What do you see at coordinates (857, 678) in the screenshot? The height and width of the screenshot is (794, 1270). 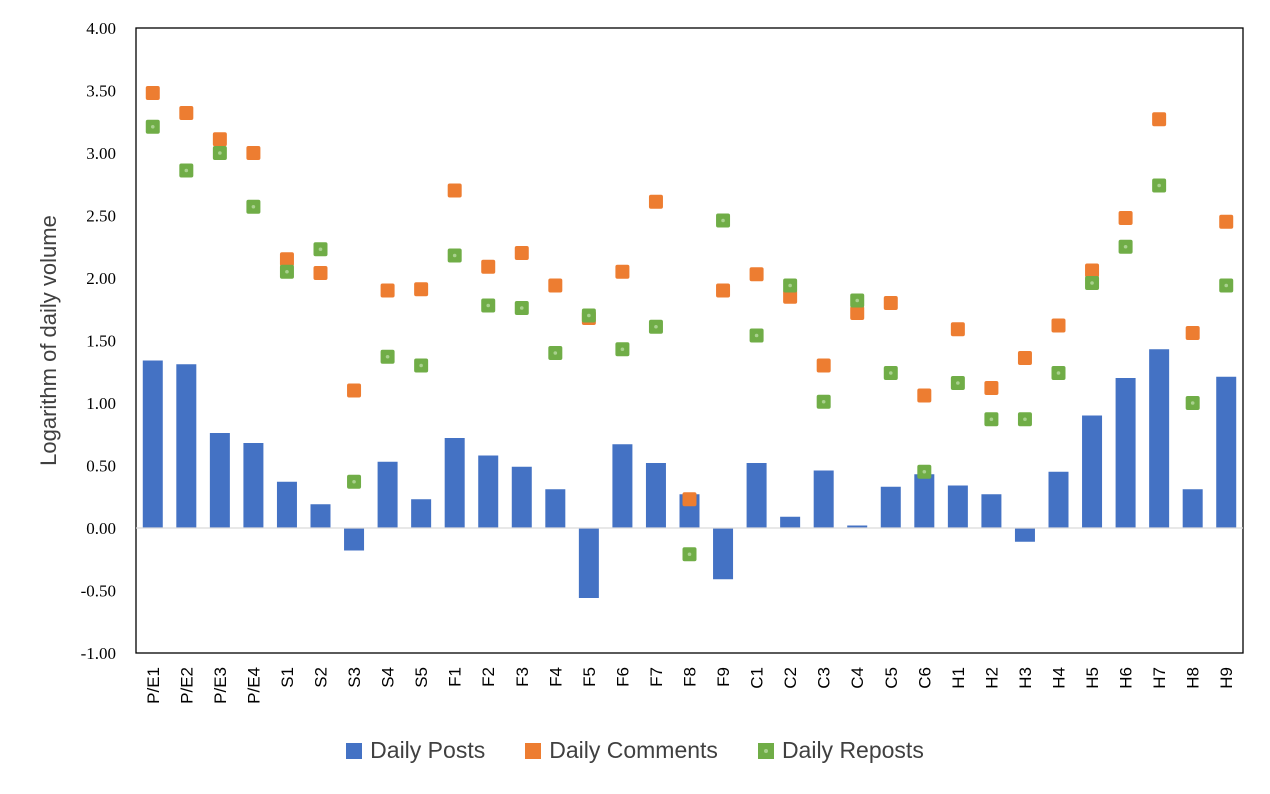 I see `x-tick-label: C4` at bounding box center [857, 678].